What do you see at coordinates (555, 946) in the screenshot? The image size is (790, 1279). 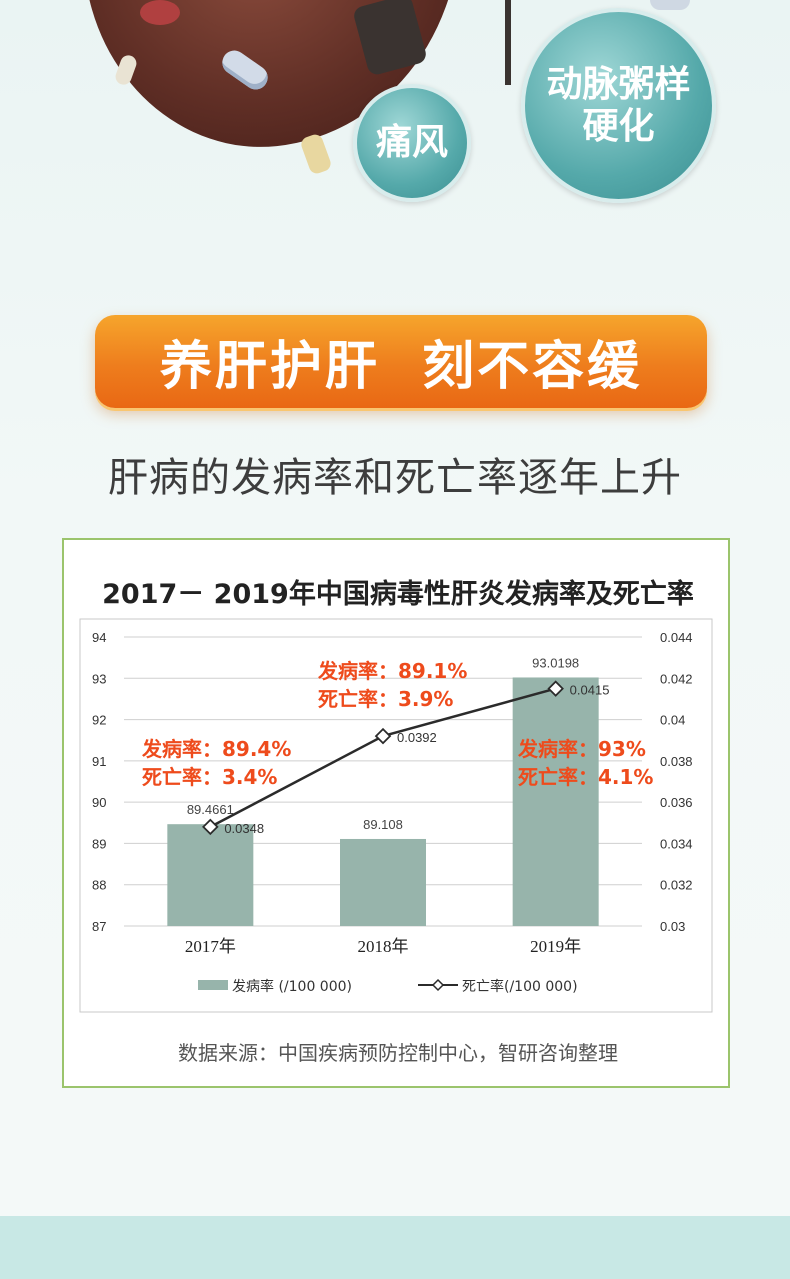 I see `x-axis-tick-label: 2019年` at bounding box center [555, 946].